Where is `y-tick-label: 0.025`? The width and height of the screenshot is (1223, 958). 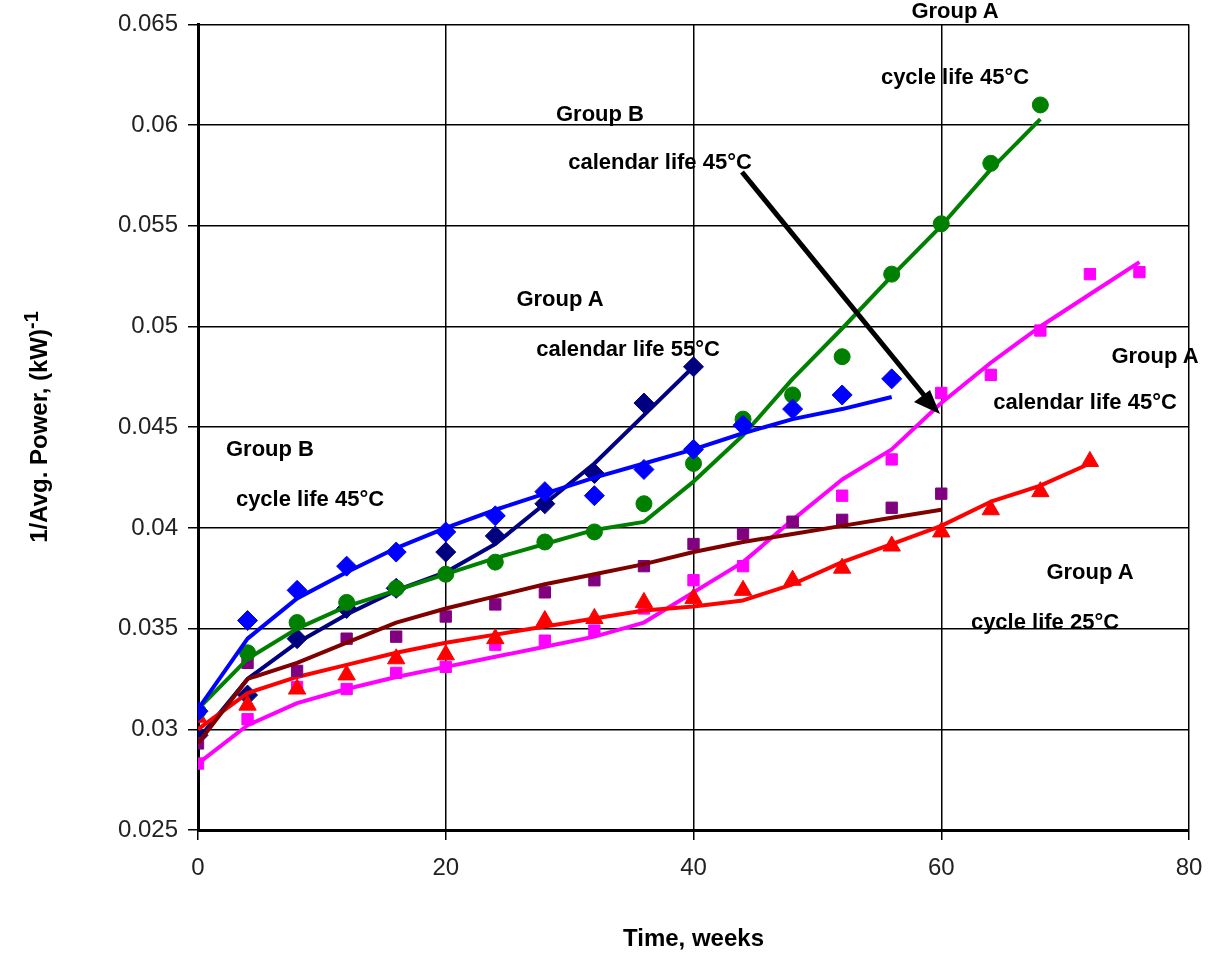
y-tick-label: 0.025 is located at coordinates (147, 828).